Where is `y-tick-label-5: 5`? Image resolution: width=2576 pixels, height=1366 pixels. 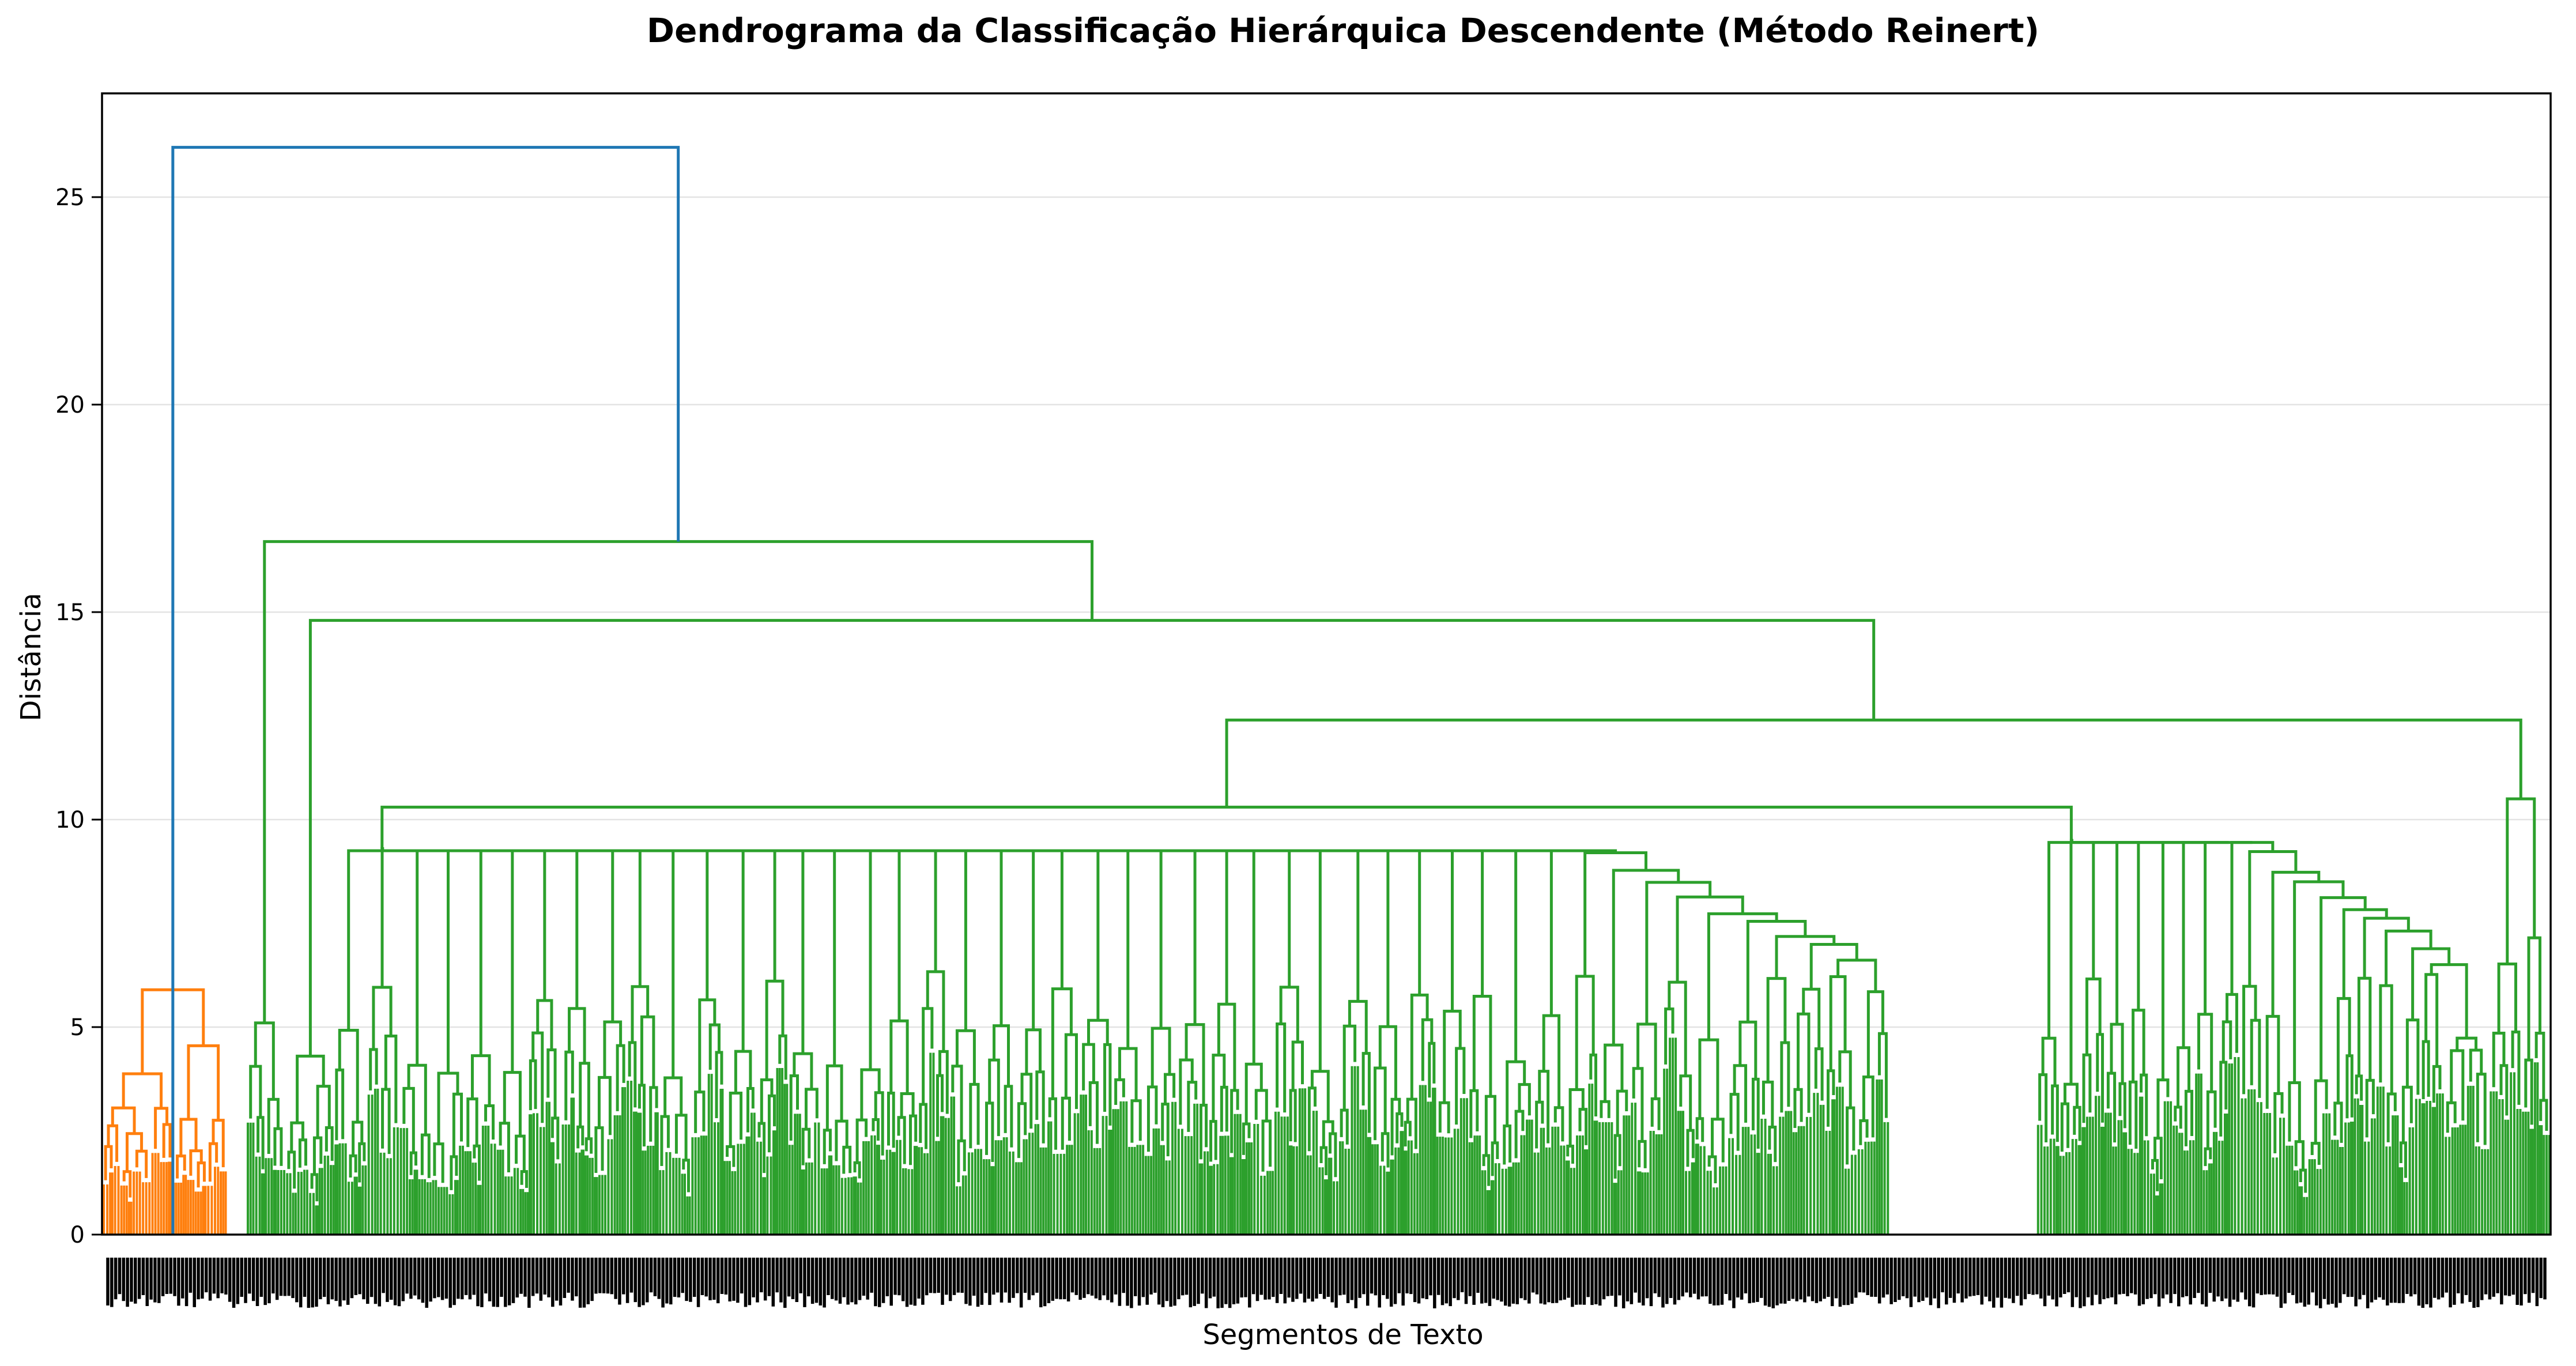 y-tick-label-5: 5 is located at coordinates (77, 1027).